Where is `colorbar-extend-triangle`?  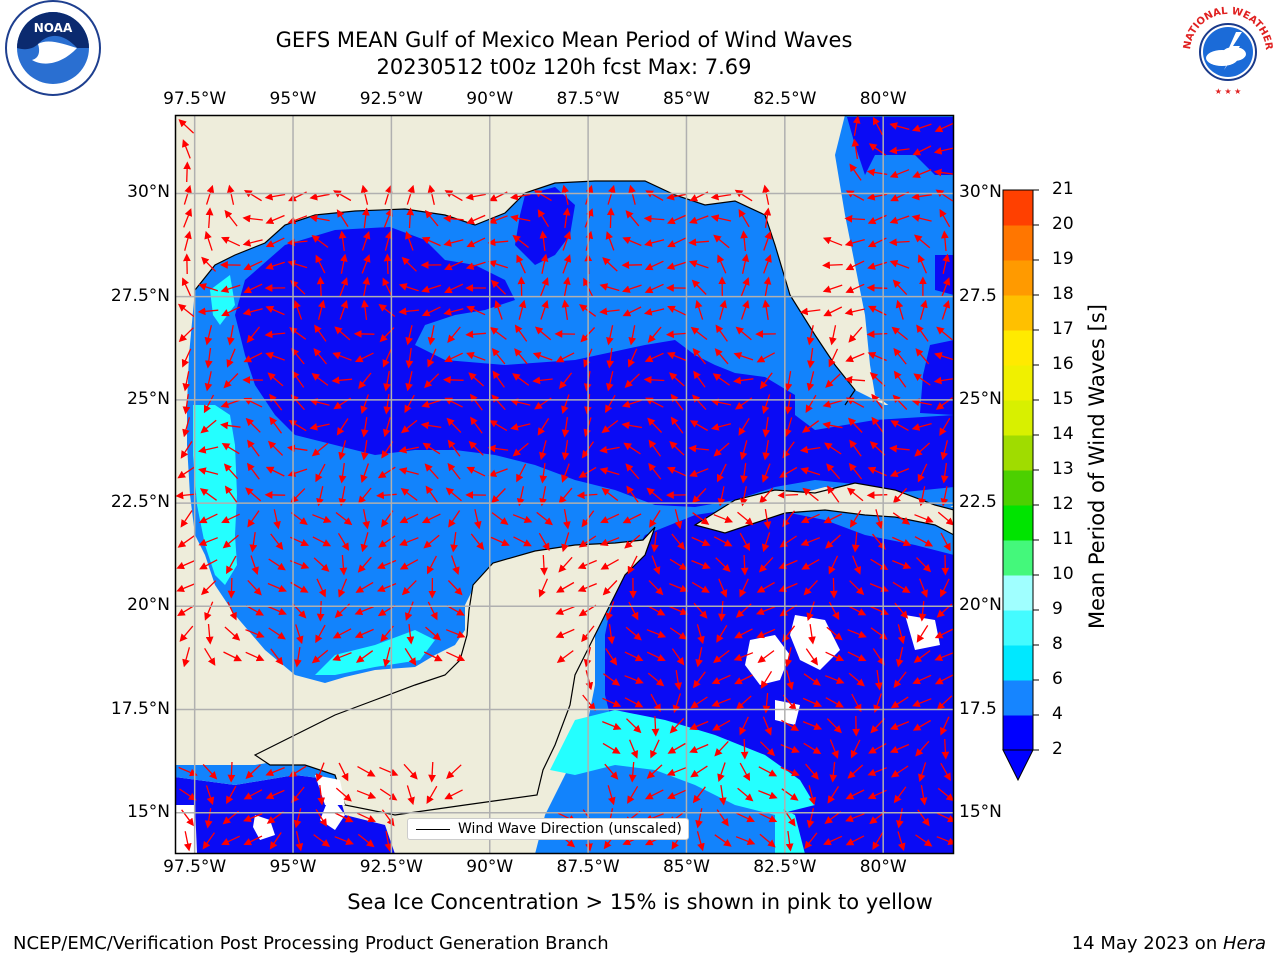
colorbar-extend-triangle is located at coordinates (1018, 765).